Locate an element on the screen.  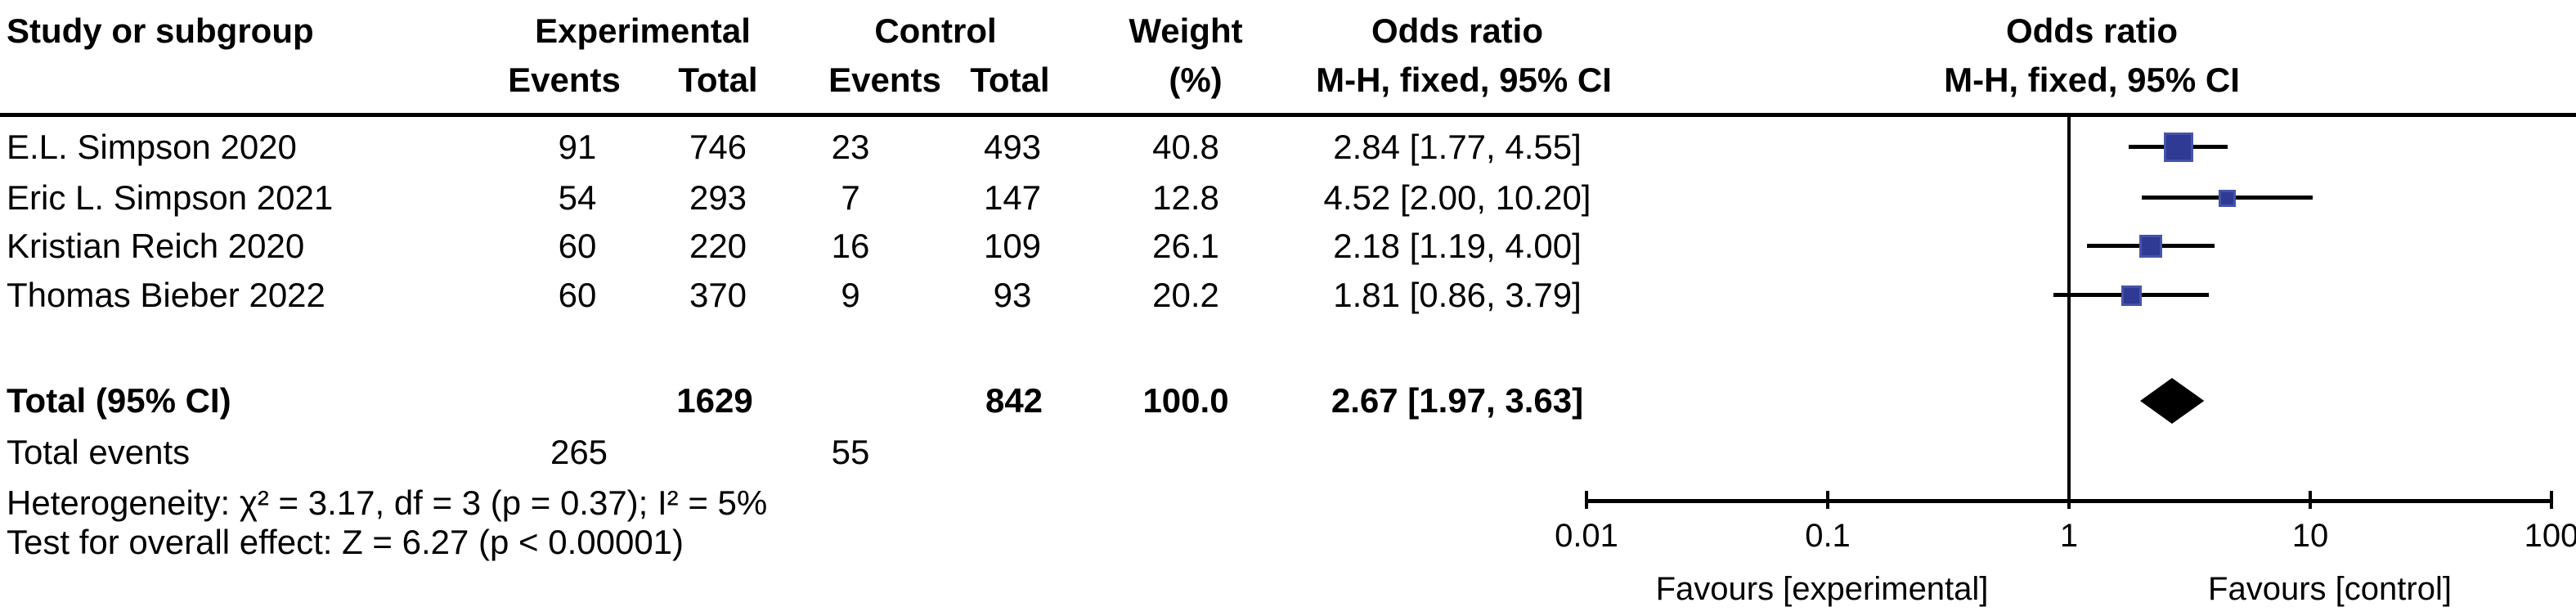
total-label: Total (95% CI) is located at coordinates (119, 400).